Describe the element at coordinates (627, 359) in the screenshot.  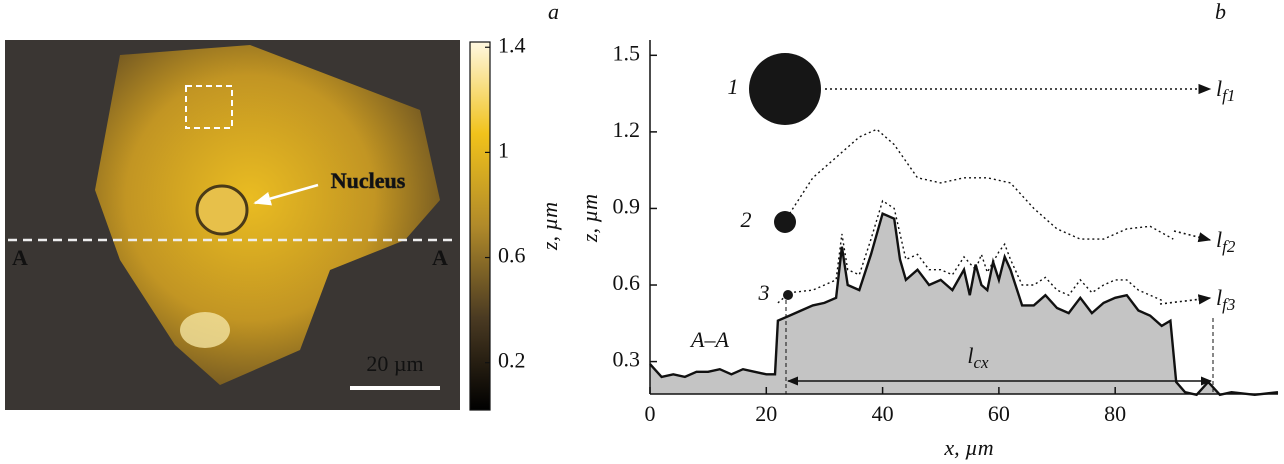
I see `y-tick-label: 0.3` at that location.